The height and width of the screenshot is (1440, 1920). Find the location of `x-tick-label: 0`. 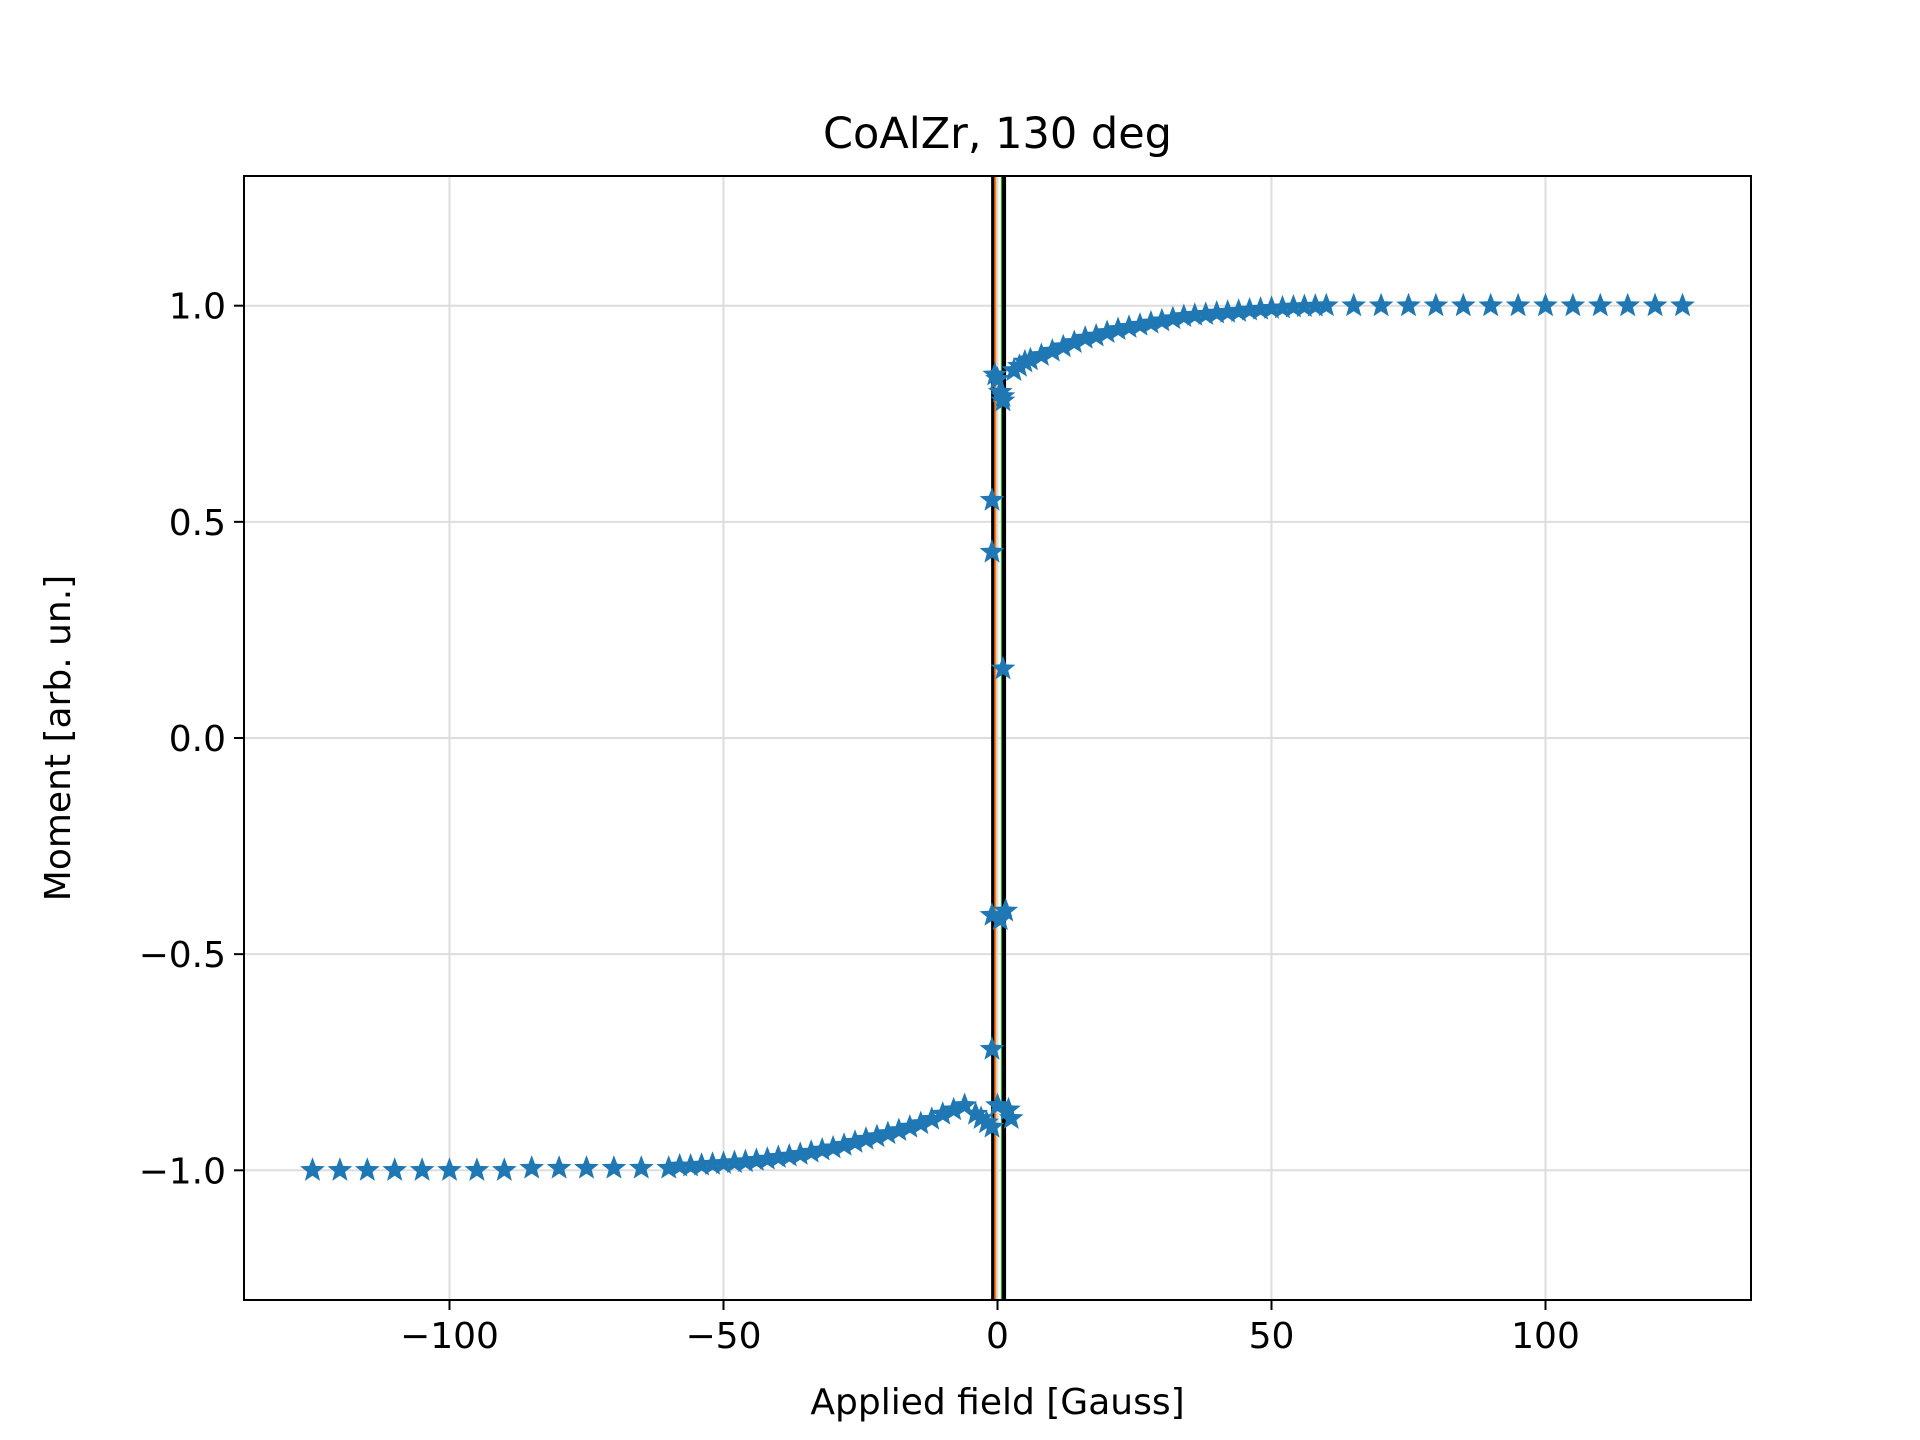

x-tick-label: 0 is located at coordinates (997, 1336).